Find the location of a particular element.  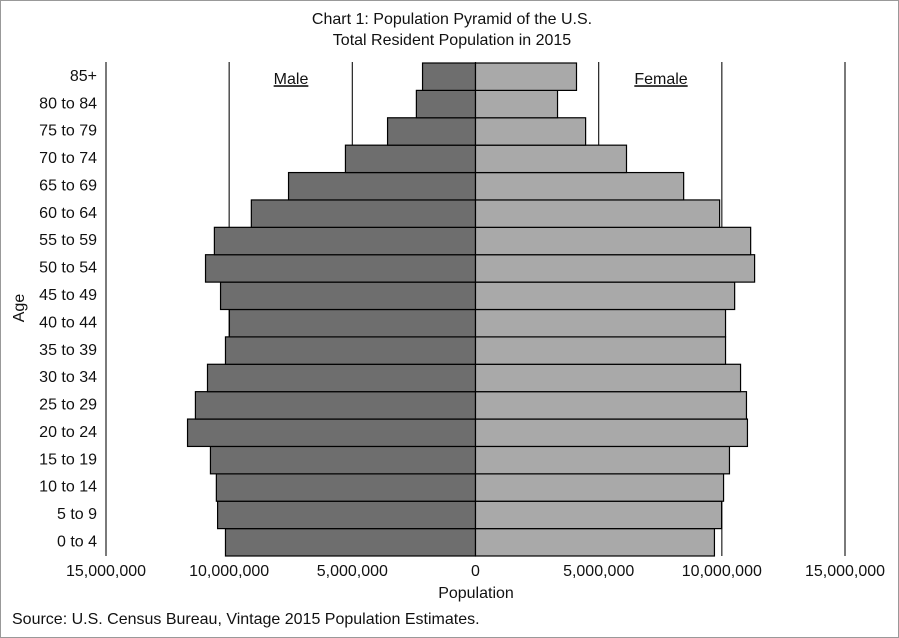

y-tick-label: 65 to 69 is located at coordinates (68, 185).